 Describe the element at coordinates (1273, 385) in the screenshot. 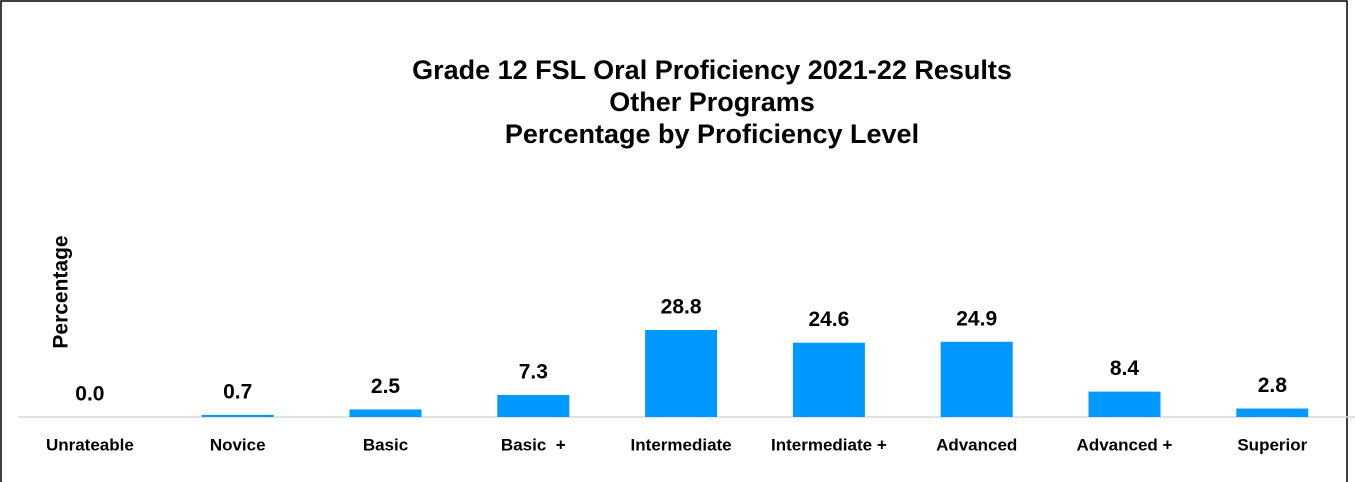

I see `value-label: 2.8` at that location.